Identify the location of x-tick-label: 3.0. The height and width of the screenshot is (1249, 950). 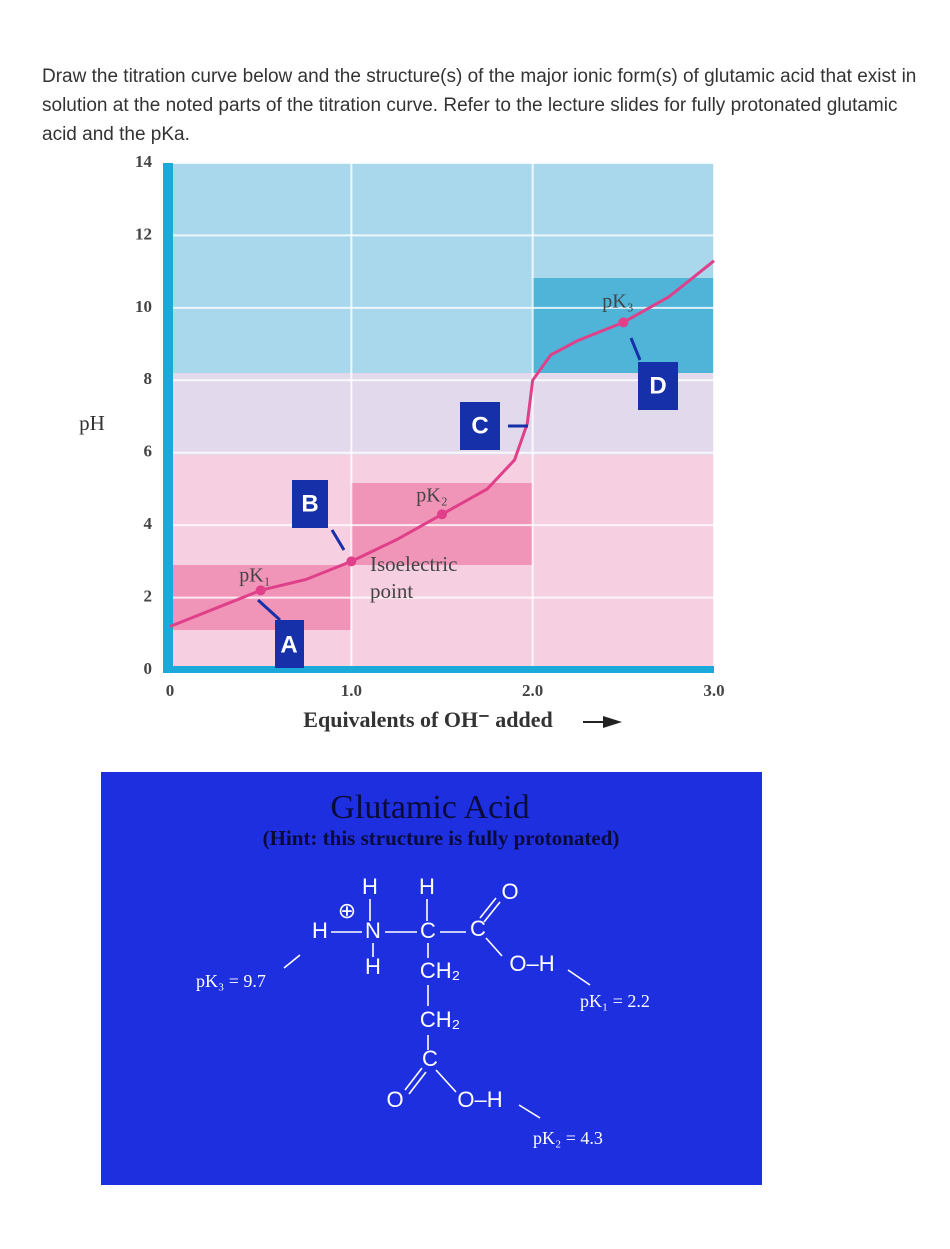
(713, 690).